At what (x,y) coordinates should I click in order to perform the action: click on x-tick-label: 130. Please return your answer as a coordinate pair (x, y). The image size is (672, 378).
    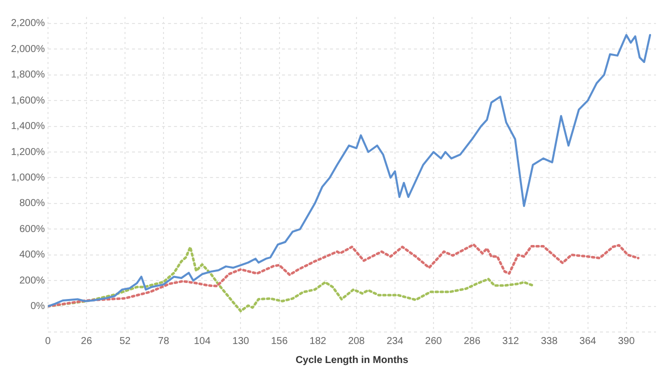
    Looking at the image, I should click on (241, 341).